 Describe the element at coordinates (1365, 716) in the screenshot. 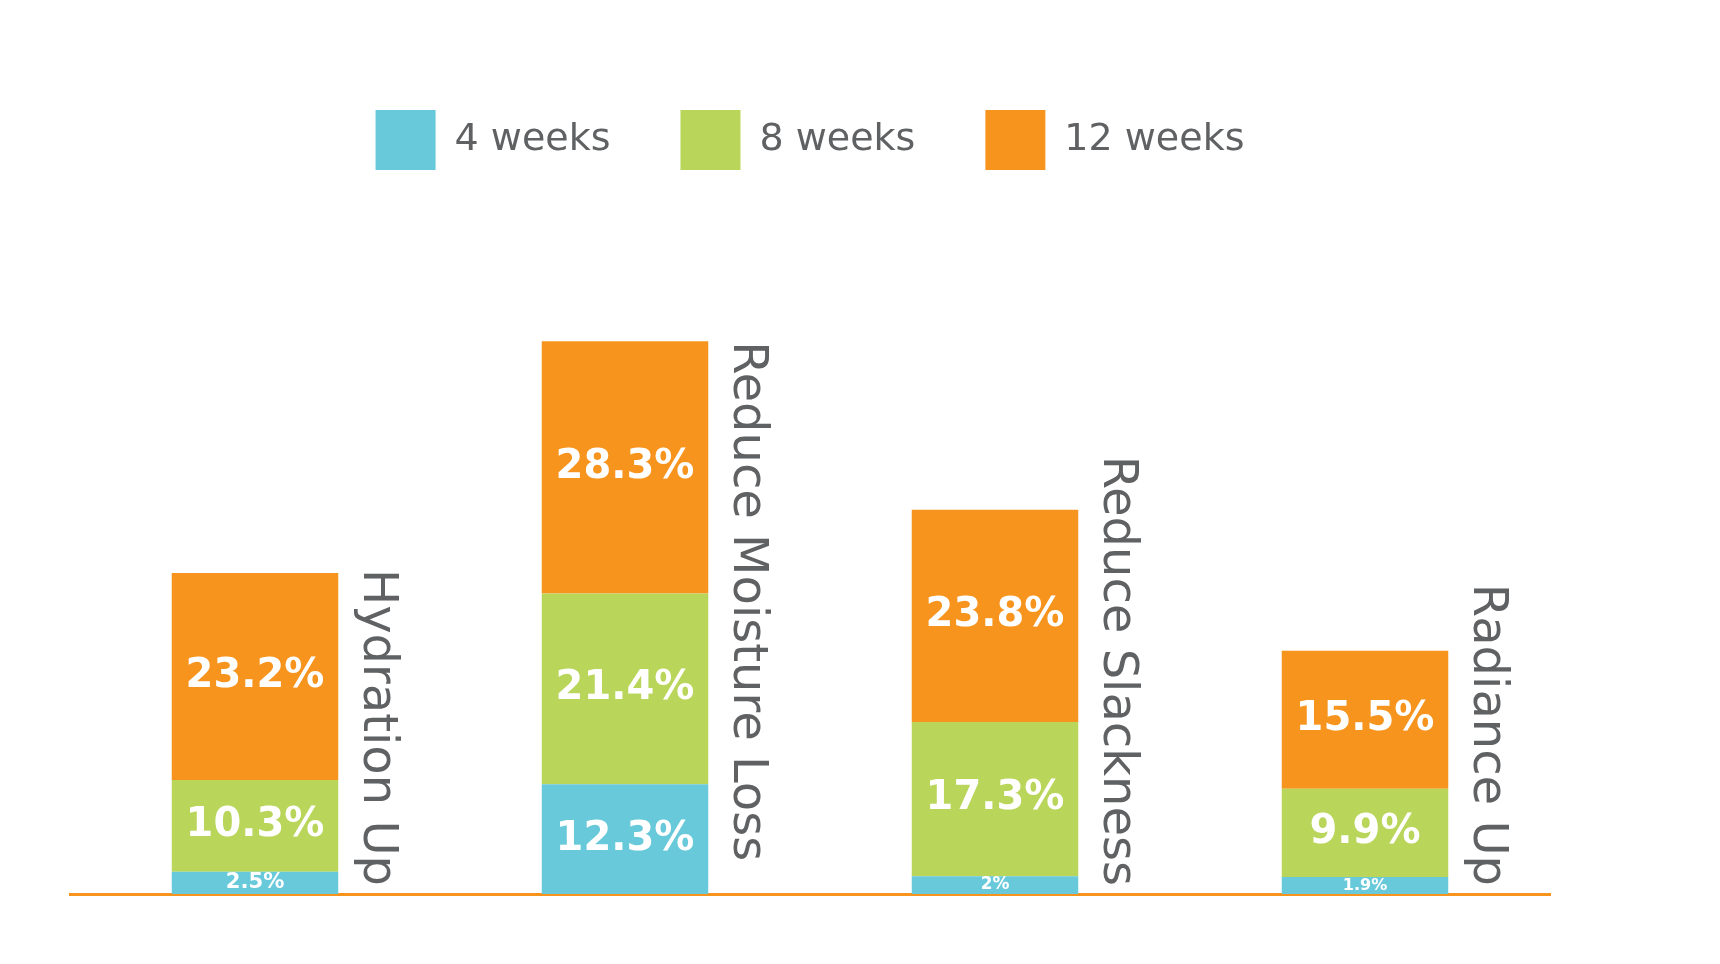

I see `data-label: 15.5%` at that location.